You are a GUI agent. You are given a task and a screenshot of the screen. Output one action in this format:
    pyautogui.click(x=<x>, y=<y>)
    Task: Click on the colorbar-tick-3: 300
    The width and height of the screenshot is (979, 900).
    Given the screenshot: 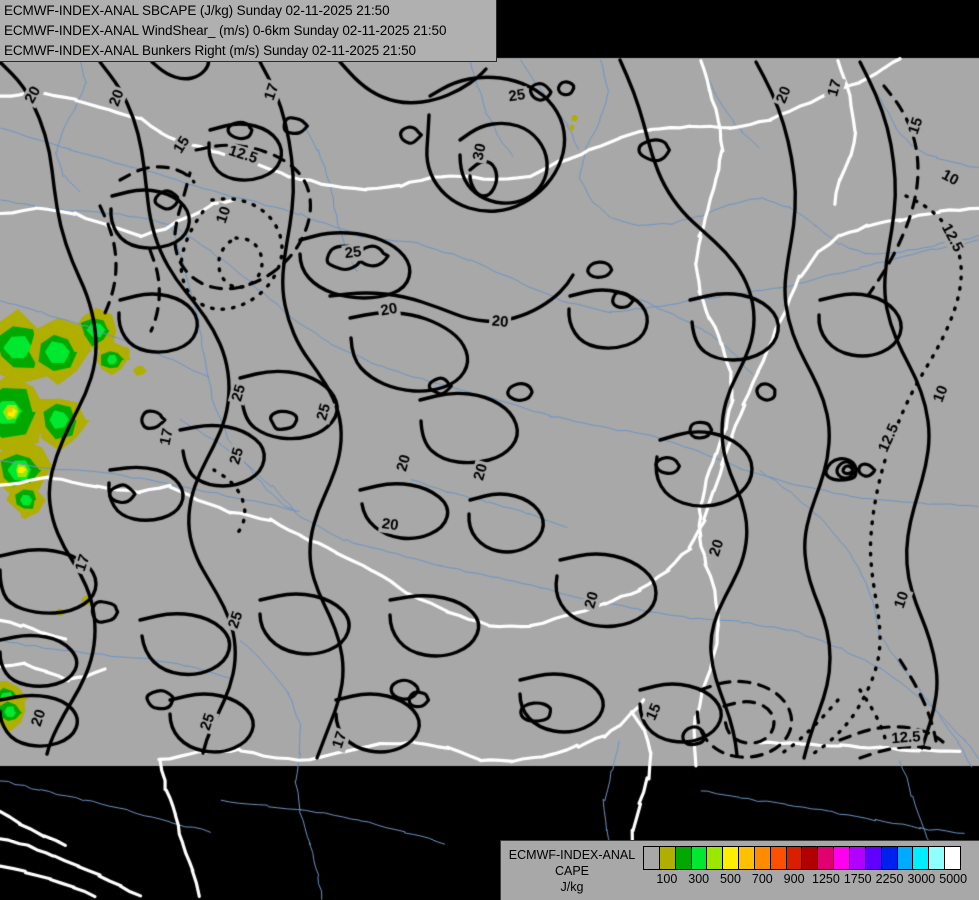 What is the action you would take?
    pyautogui.click(x=699, y=879)
    